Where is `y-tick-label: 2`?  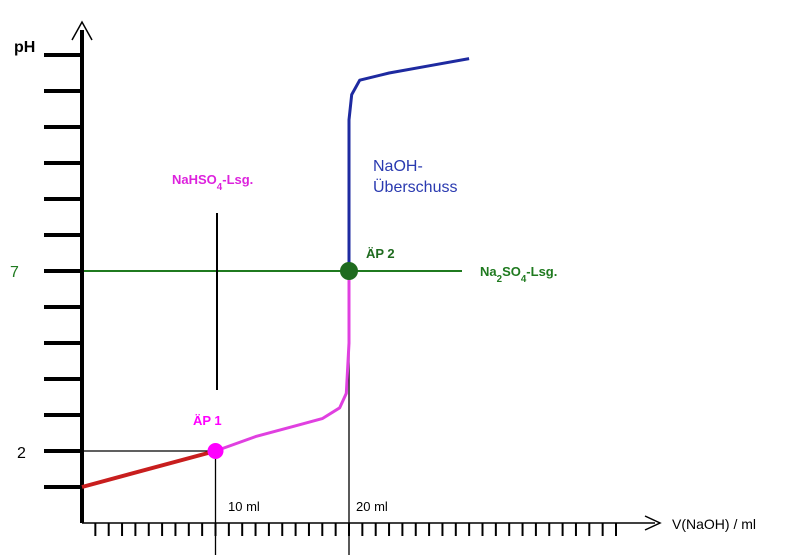
y-tick-label: 2 is located at coordinates (21, 453).